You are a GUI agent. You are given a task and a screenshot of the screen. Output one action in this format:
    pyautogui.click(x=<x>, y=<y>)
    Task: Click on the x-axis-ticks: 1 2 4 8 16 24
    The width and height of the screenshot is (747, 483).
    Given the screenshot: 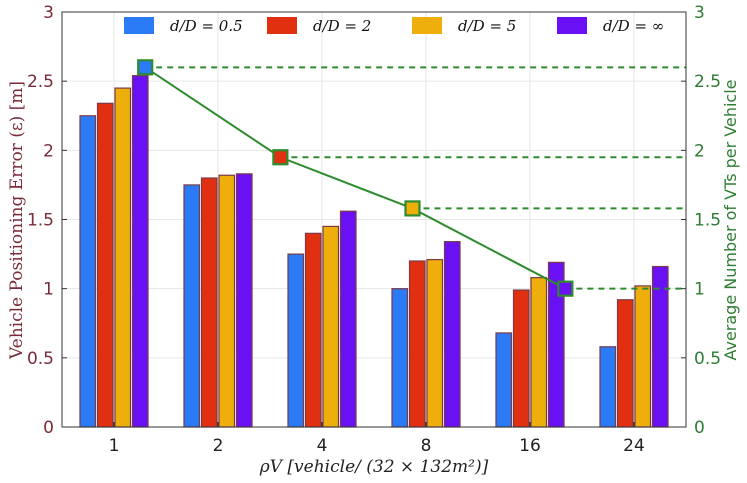 What is the action you would take?
    pyautogui.click(x=377, y=439)
    